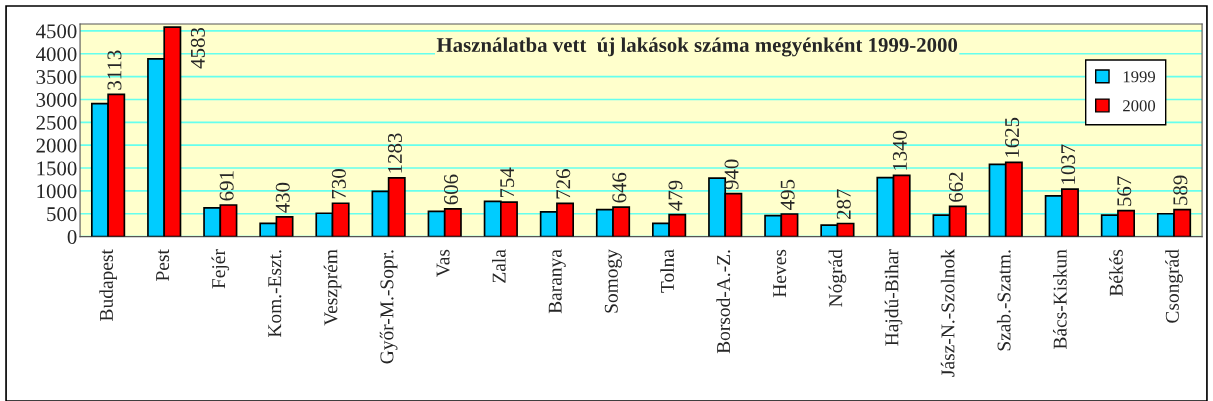 The width and height of the screenshot is (1213, 401). Describe the element at coordinates (563, 184) in the screenshot. I see `data-label: 726` at that location.